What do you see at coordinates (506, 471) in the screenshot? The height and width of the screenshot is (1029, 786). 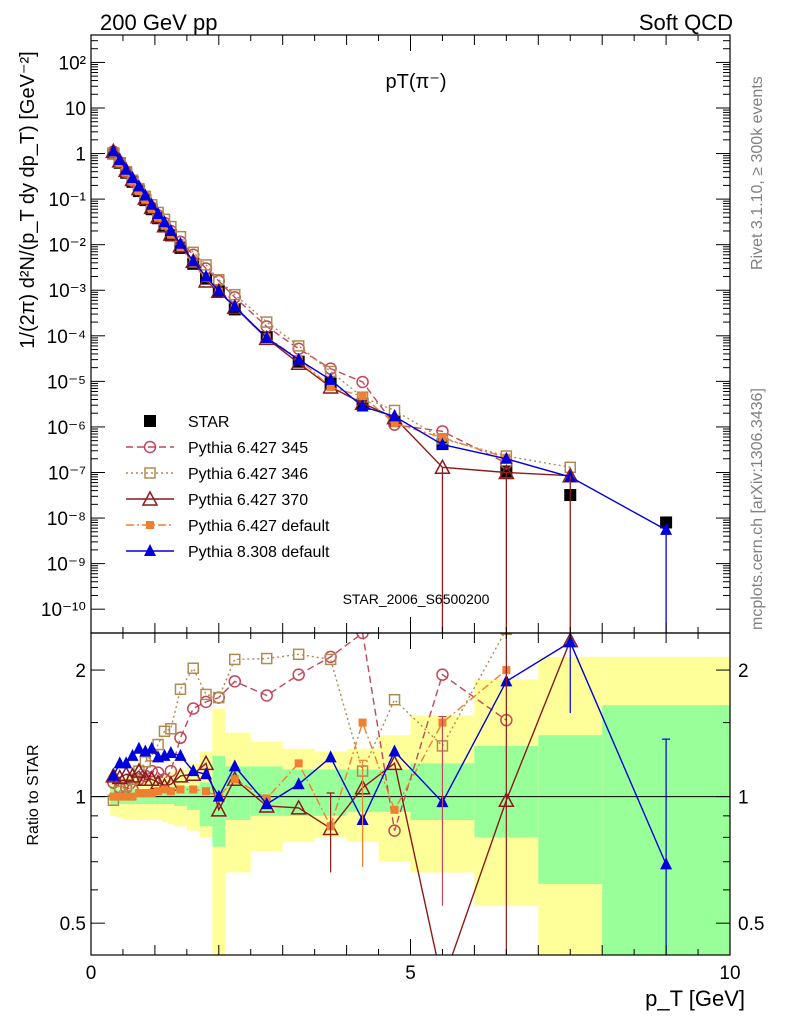 I see `main-point-star` at bounding box center [506, 471].